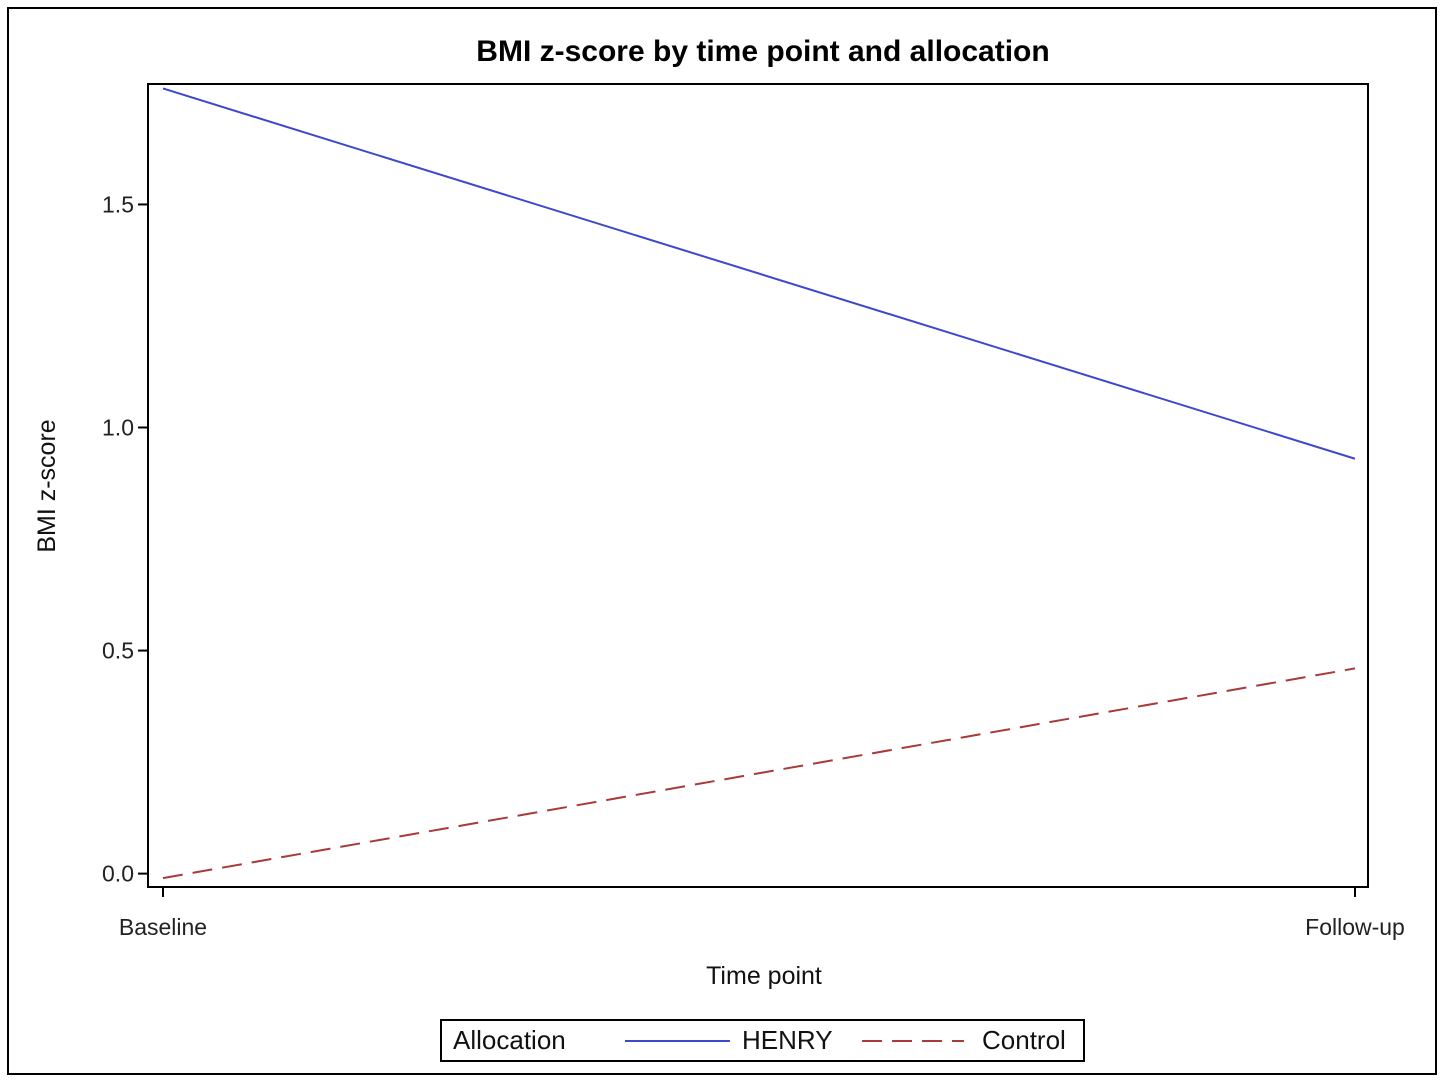 The width and height of the screenshot is (1448, 1084). Describe the element at coordinates (762, 51) in the screenshot. I see `chart-title: BMI z-score by time point and allocation` at that location.